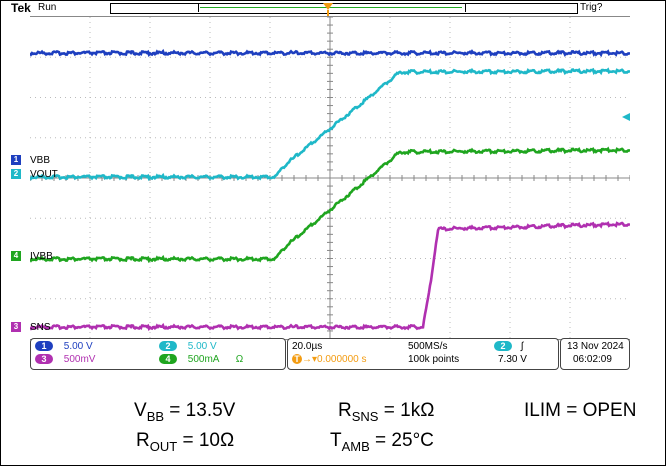 This screenshot has height=466, width=666. I want to click on ch4-badge: 4, so click(168, 359).